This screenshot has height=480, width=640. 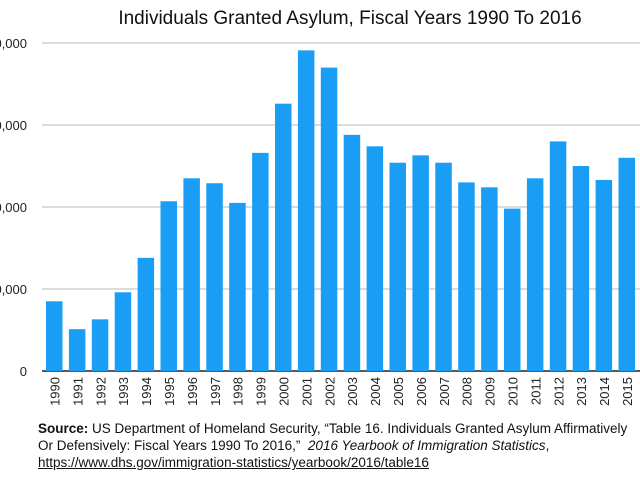 I want to click on y-tick-label: 10,000, so click(x=13, y=289).